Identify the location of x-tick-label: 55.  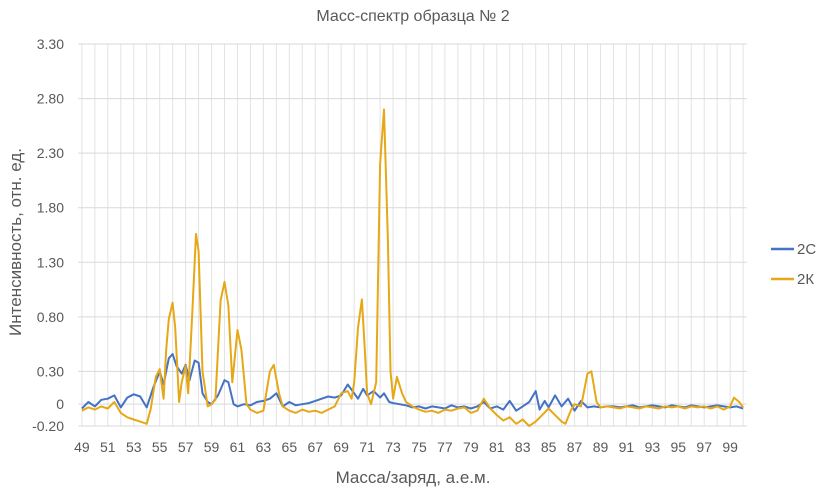
(160, 447).